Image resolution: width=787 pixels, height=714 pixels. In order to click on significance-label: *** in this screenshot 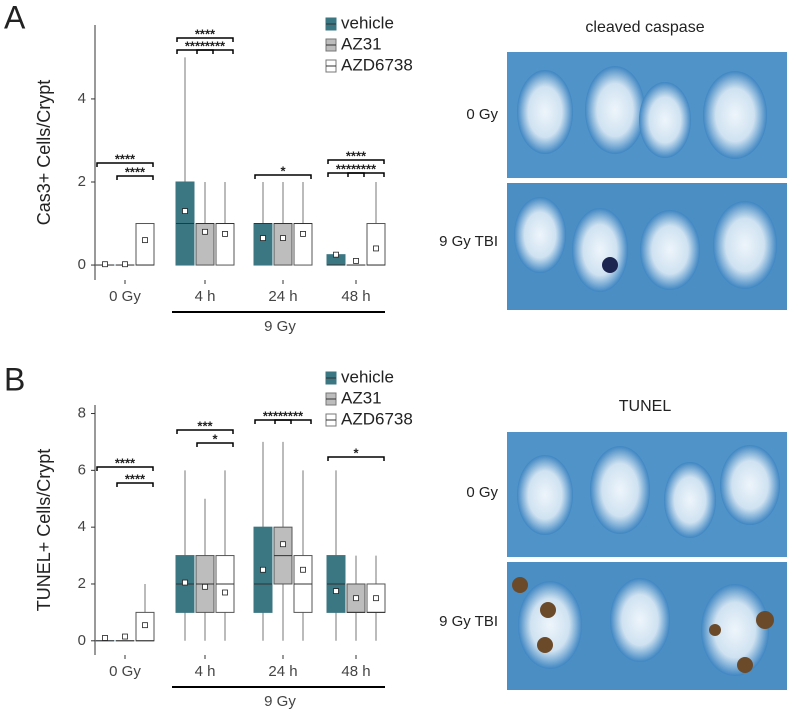, I will do `click(205, 425)`.